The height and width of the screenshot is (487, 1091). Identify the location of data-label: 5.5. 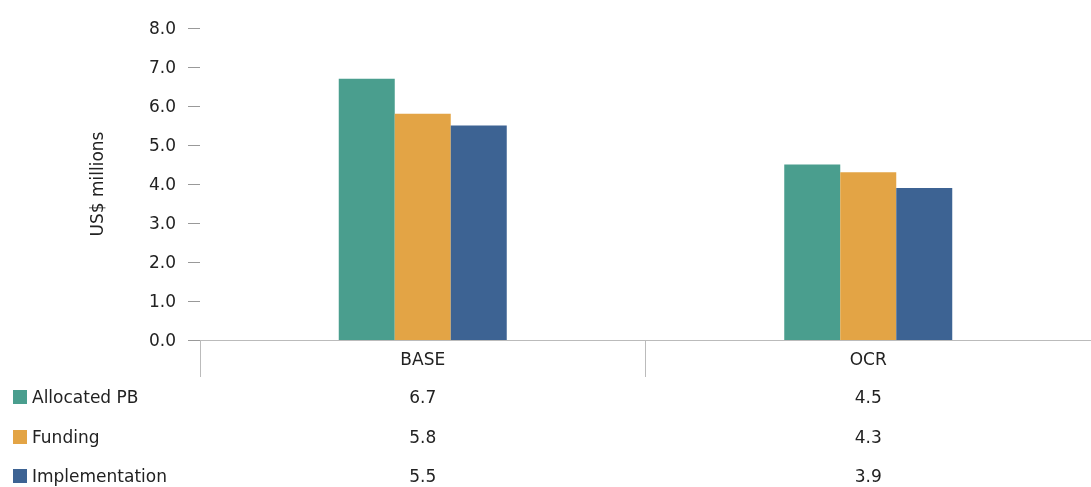
(423, 476).